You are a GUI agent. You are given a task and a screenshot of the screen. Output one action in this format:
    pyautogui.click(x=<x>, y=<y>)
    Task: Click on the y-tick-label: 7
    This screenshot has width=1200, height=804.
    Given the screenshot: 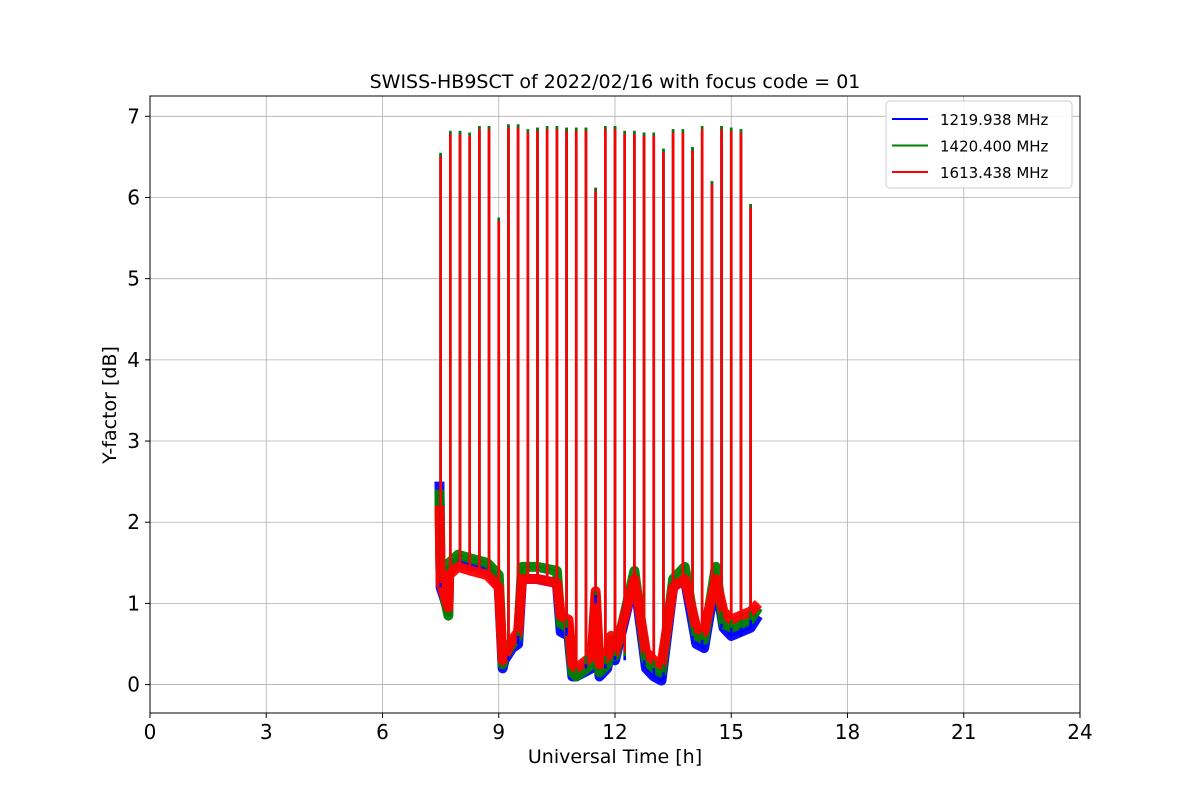 What is the action you would take?
    pyautogui.click(x=133, y=116)
    